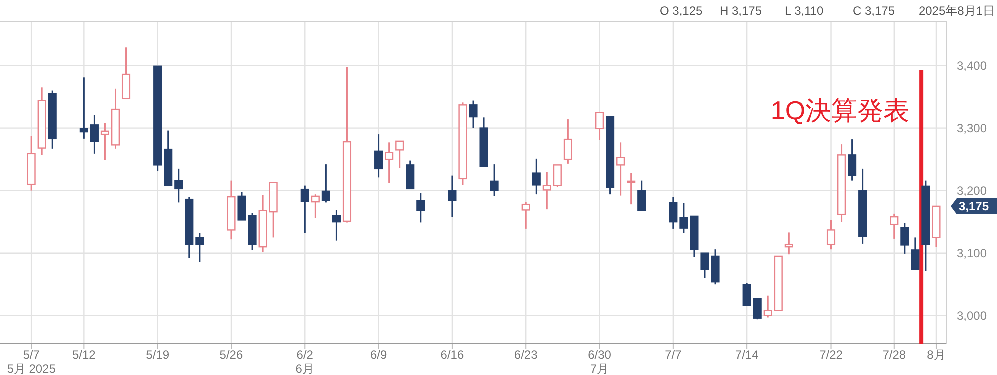  Describe the element at coordinates (840, 111) in the screenshot. I see `ref-line-label: 1Q決算発表` at that location.